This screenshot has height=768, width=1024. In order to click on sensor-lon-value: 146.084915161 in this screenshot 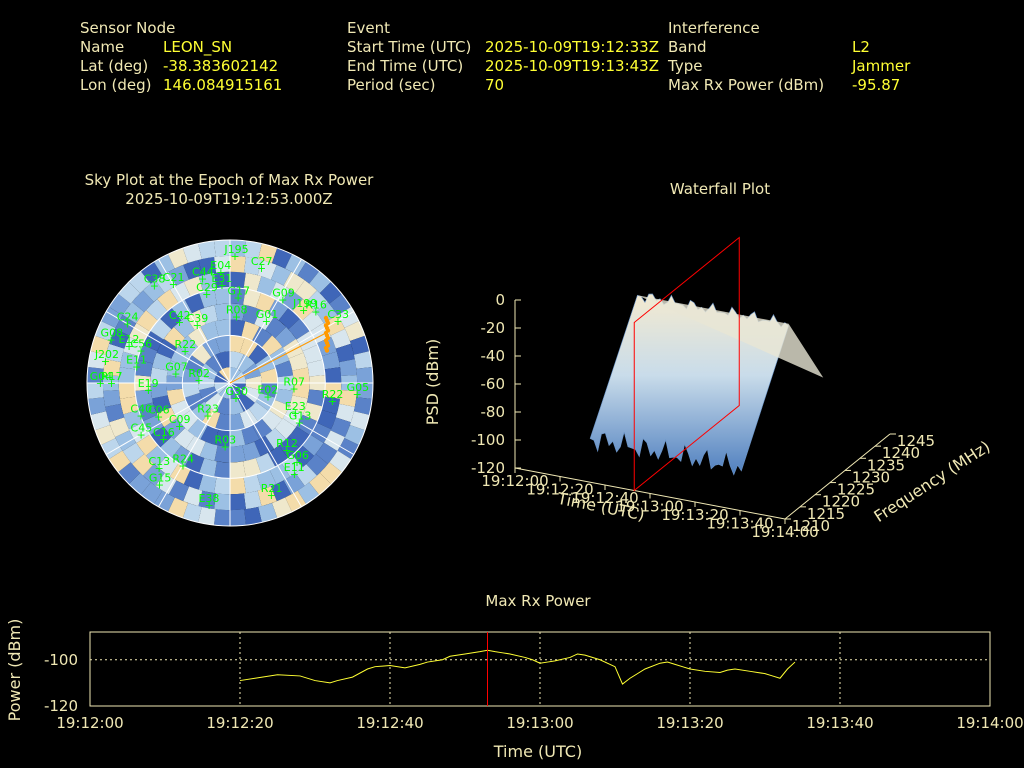, I will do `click(223, 85)`.